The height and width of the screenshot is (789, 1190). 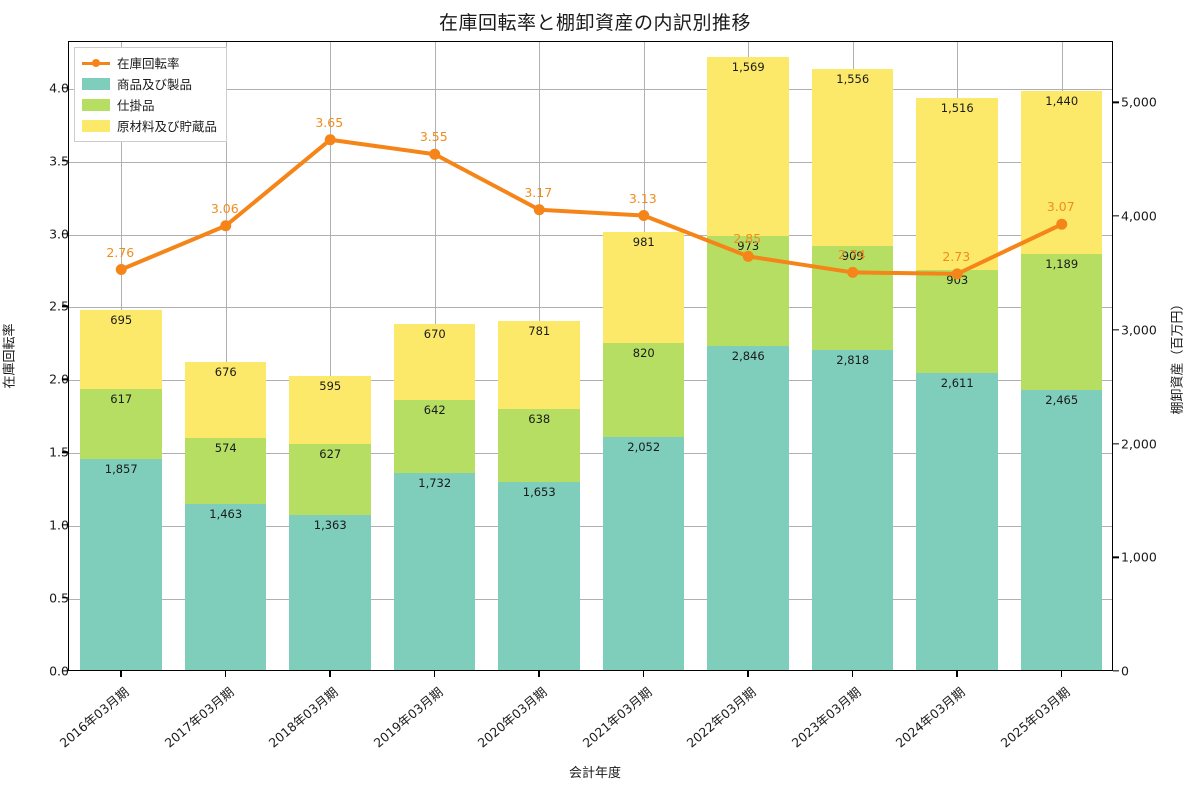 What do you see at coordinates (594, 773) in the screenshot?
I see `x-axis-label: 会計年度` at bounding box center [594, 773].